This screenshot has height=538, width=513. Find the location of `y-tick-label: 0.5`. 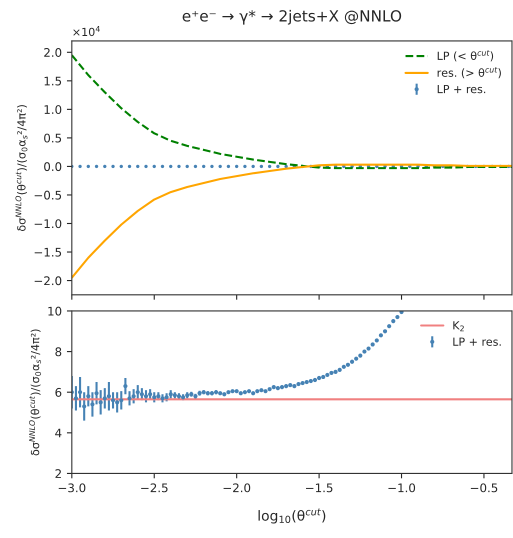

y-tick-label: 0.5 is located at coordinates (53, 138).